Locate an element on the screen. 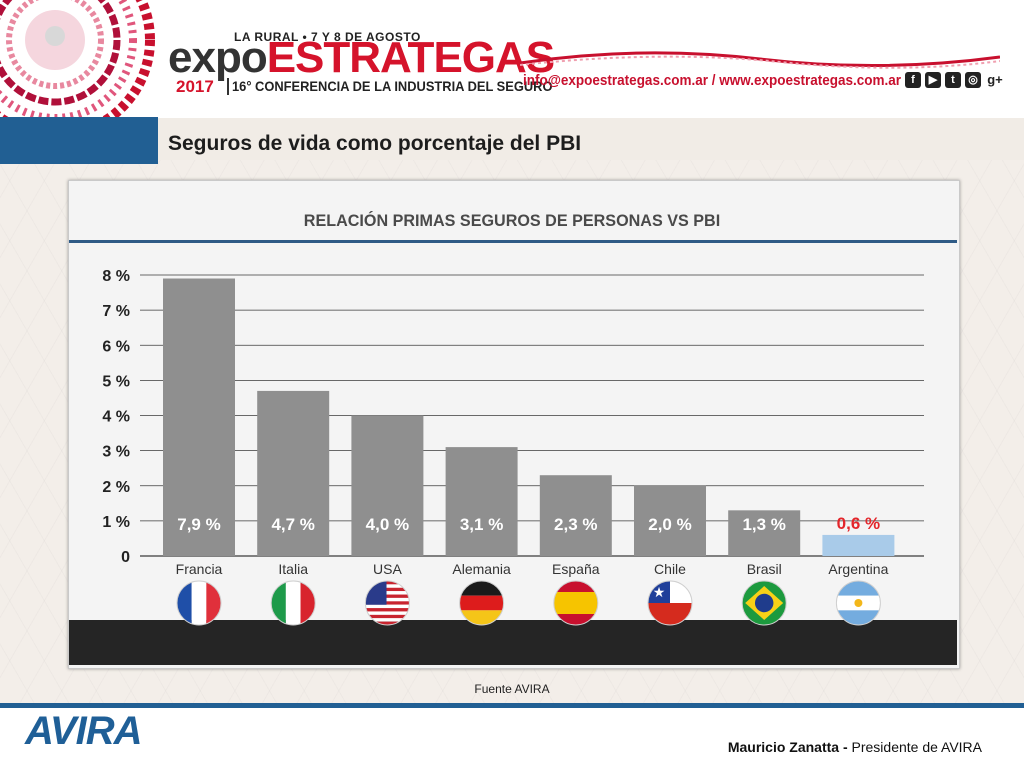  x-tick-label: Alemania is located at coordinates (481, 569).